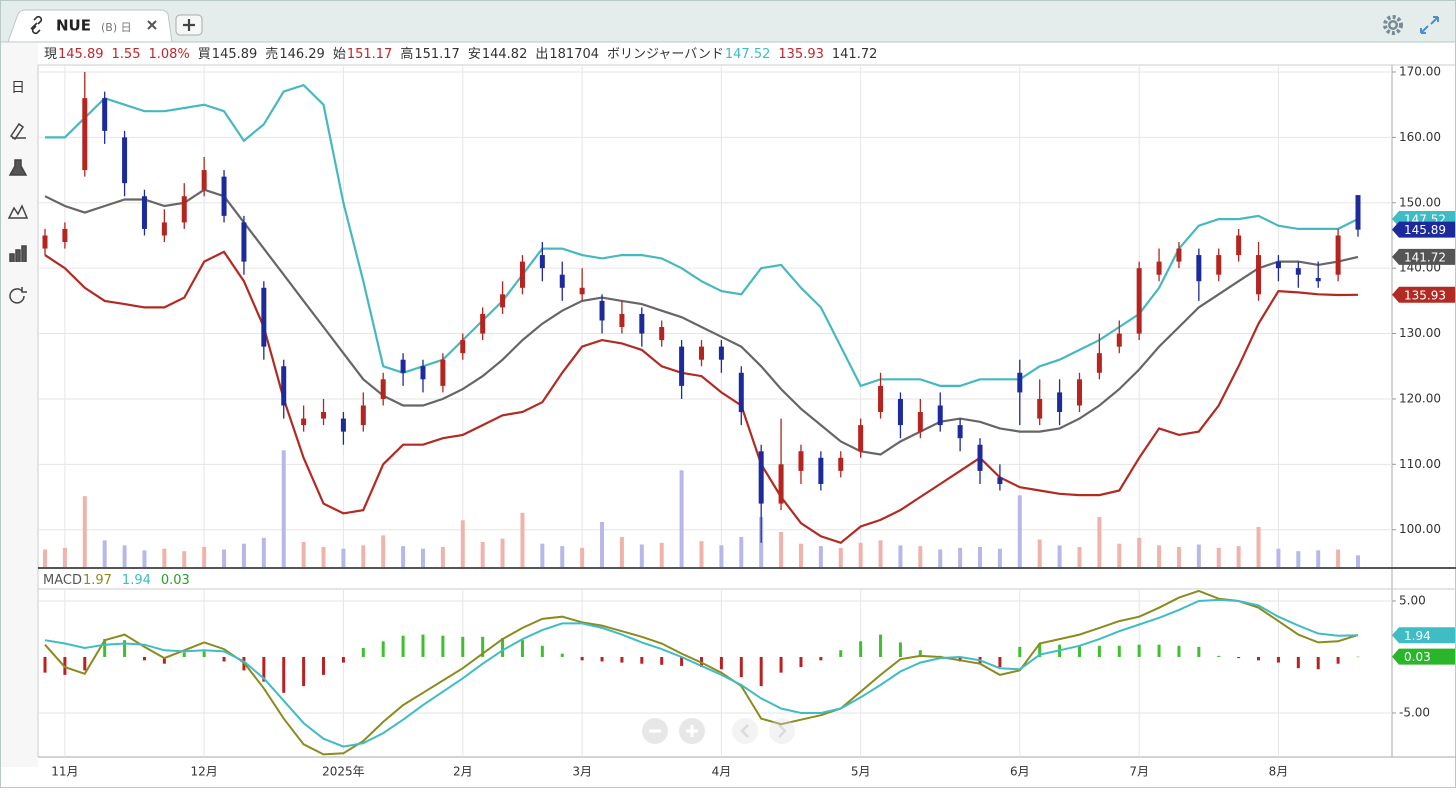 Image resolution: width=1456 pixels, height=792 pixels. I want to click on quote-item: 145.89, so click(81, 54).